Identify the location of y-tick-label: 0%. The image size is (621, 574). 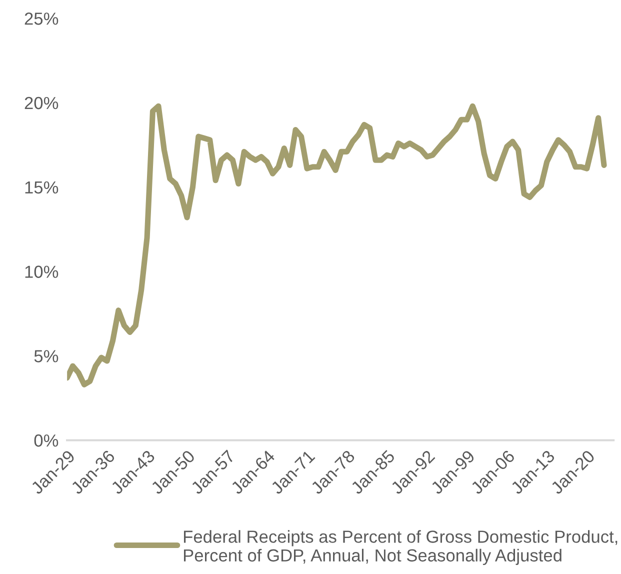
(46, 440).